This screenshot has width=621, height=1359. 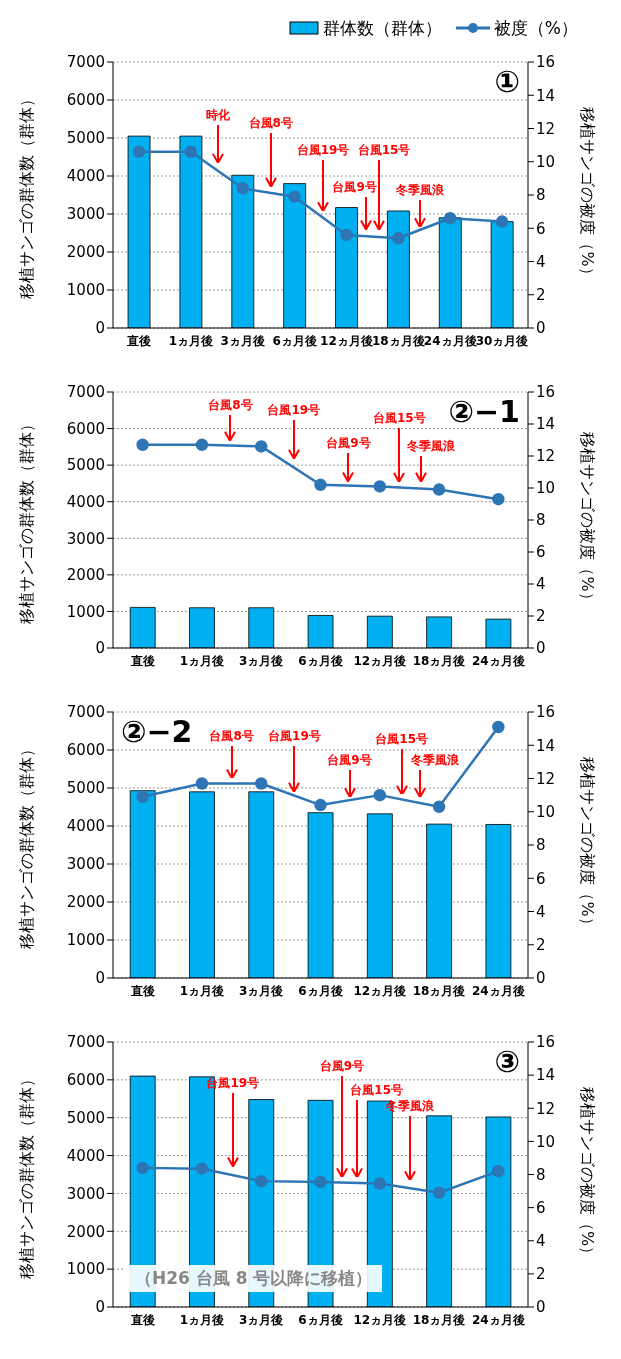 What do you see at coordinates (484, 412) in the screenshot?
I see `chart-title: ②−1` at bounding box center [484, 412].